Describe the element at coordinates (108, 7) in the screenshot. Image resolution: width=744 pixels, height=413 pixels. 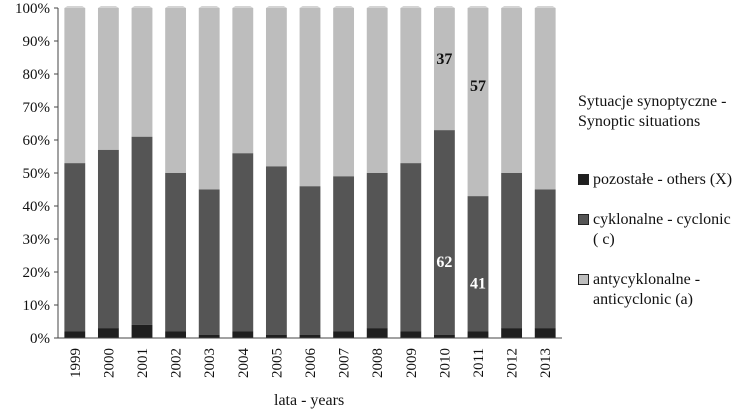
I see `bar-cap-anticyclonic-2000` at that location.